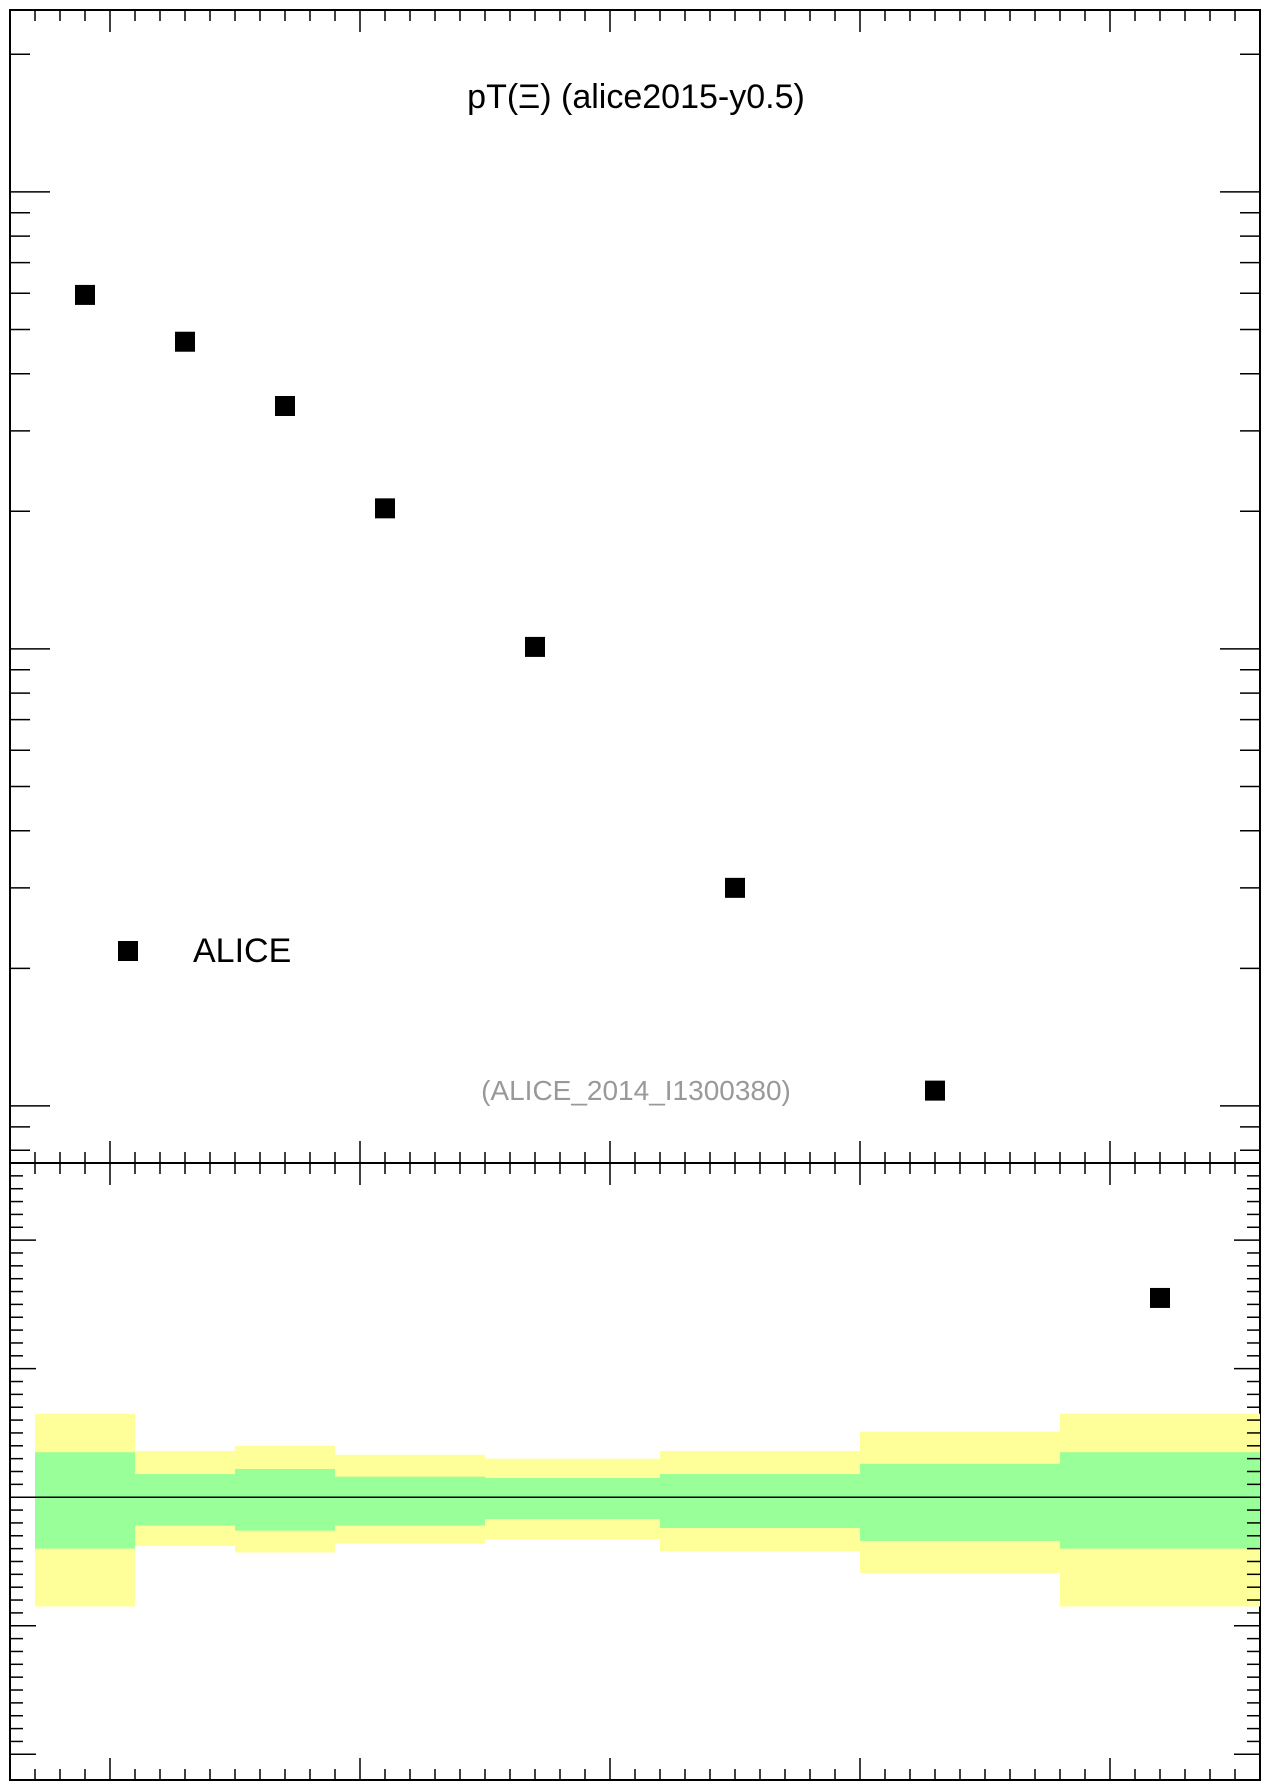 This screenshot has height=1790, width=1270. Describe the element at coordinates (128, 951) in the screenshot. I see `legend-marker-alice` at that location.